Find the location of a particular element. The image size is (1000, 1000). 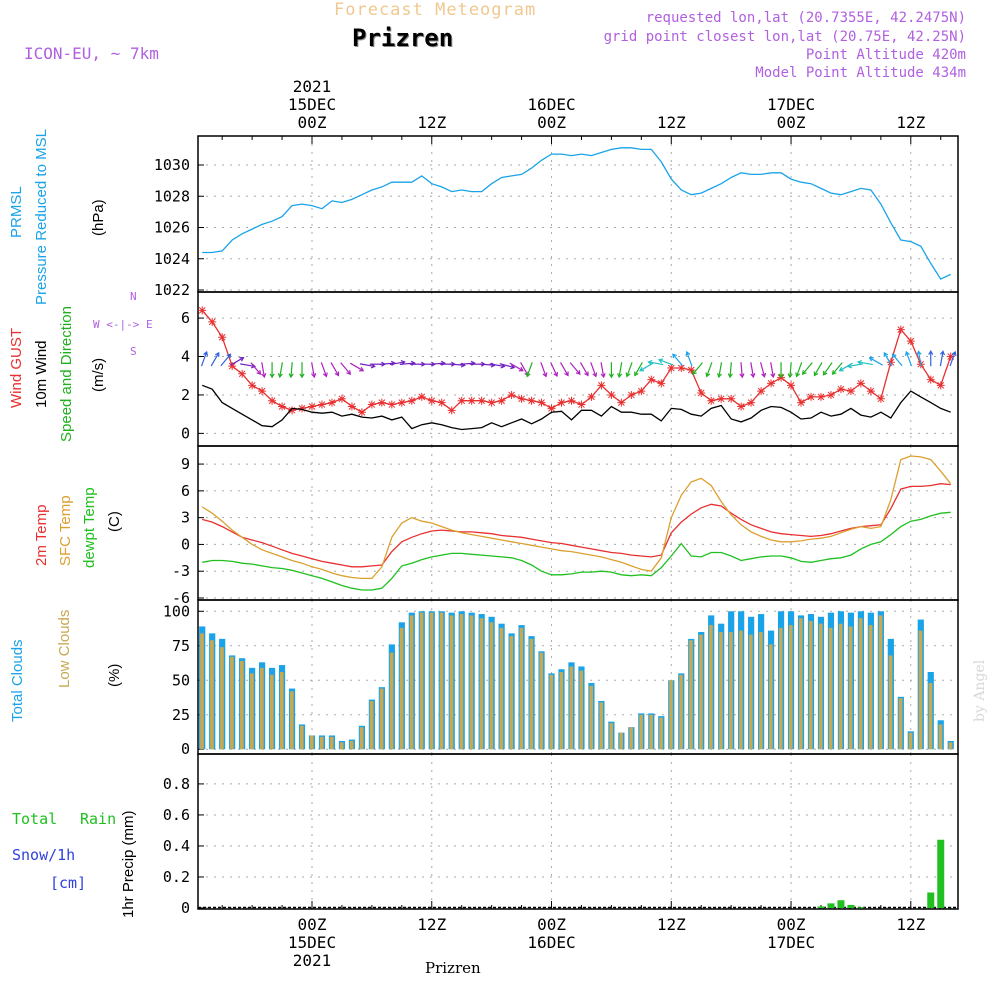

rain-bar is located at coordinates (851, 906).